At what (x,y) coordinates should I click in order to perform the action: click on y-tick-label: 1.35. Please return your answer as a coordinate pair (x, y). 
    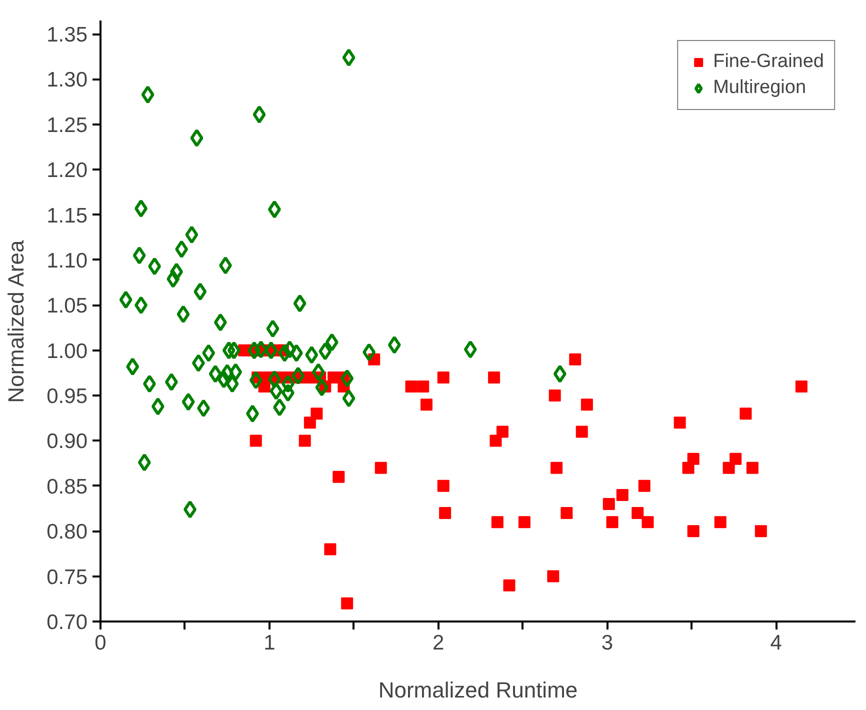
    Looking at the image, I should click on (67, 35).